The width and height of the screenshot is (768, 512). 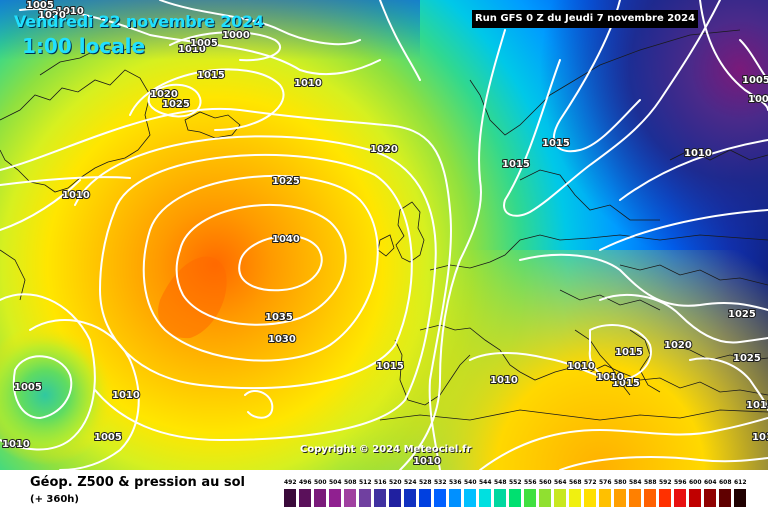 What do you see at coordinates (515, 482) in the screenshot?
I see `scale-label: 552` at bounding box center [515, 482].